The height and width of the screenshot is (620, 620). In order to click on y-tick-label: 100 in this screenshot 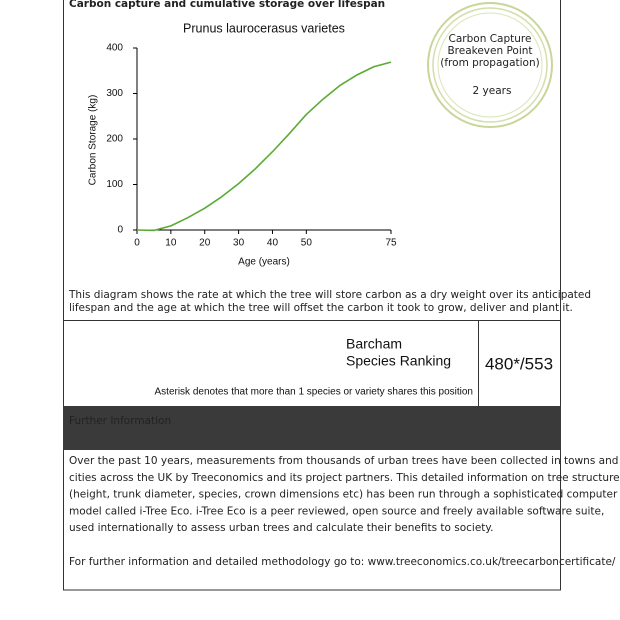, I will do `click(114, 184)`.